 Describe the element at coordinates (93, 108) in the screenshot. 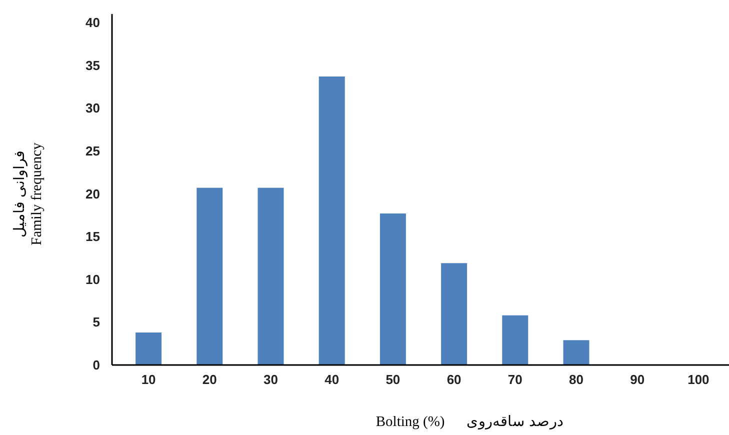

I see `y-tick-label: 30` at that location.